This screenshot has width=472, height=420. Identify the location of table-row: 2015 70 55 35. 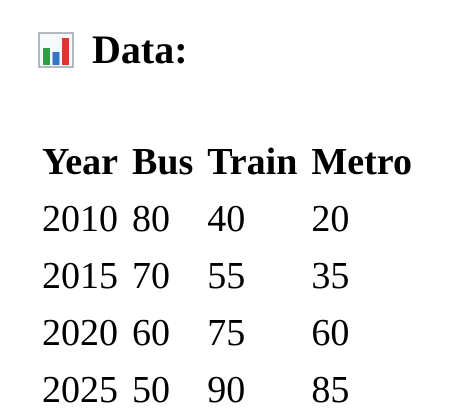
(228, 276).